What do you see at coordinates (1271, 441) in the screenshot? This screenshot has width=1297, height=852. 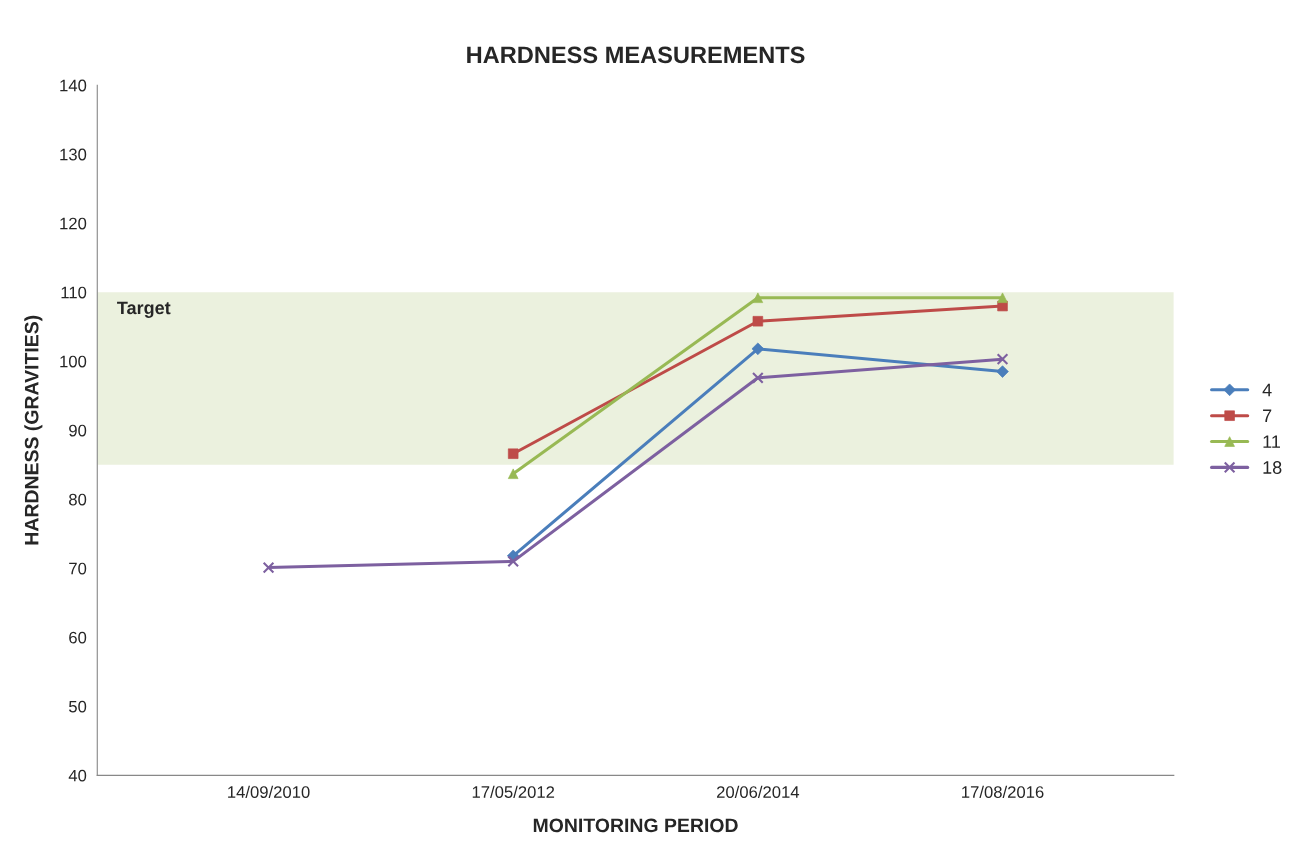 I see `legend-label: 11` at bounding box center [1271, 441].